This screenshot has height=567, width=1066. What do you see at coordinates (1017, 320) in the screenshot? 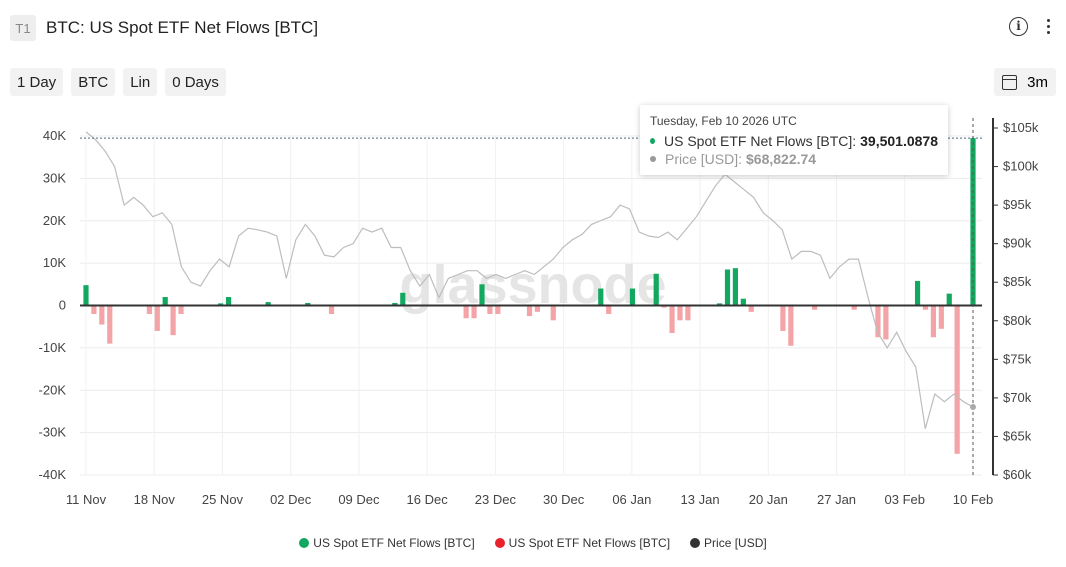
I see `y-right-tick-label: $80k` at bounding box center [1017, 320].